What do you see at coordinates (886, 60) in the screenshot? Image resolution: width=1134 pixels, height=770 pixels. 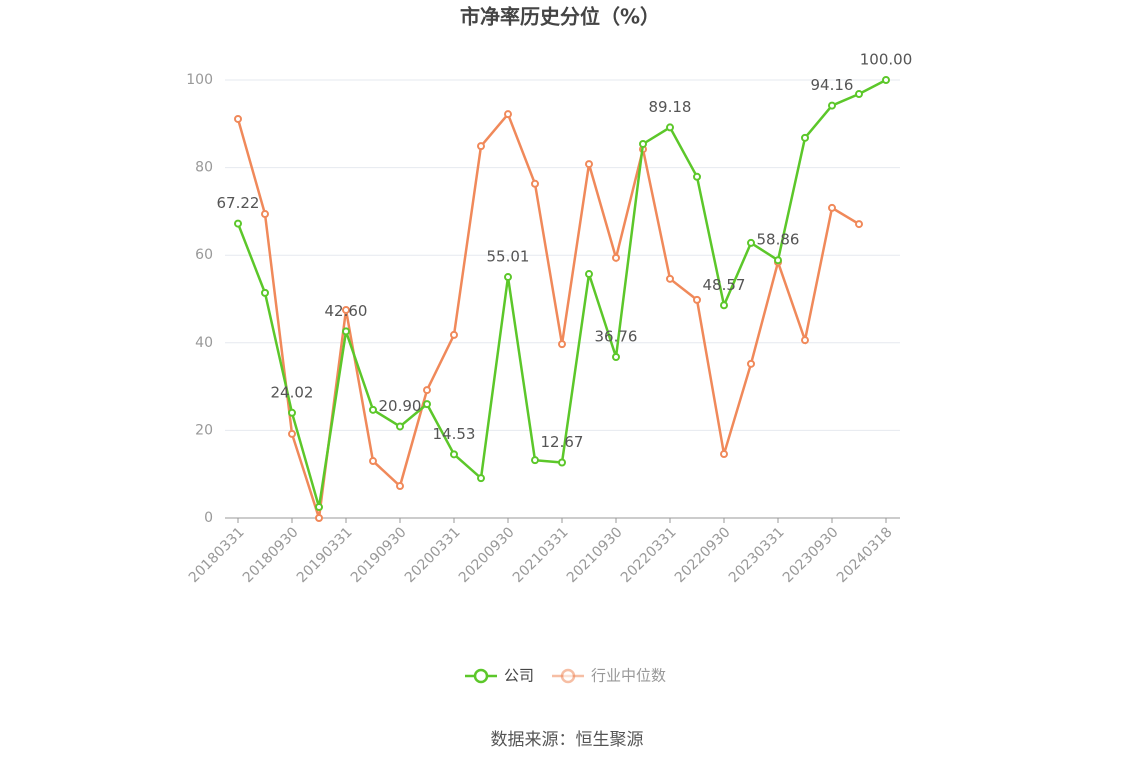 I see `data-label: 100.00` at bounding box center [886, 60].